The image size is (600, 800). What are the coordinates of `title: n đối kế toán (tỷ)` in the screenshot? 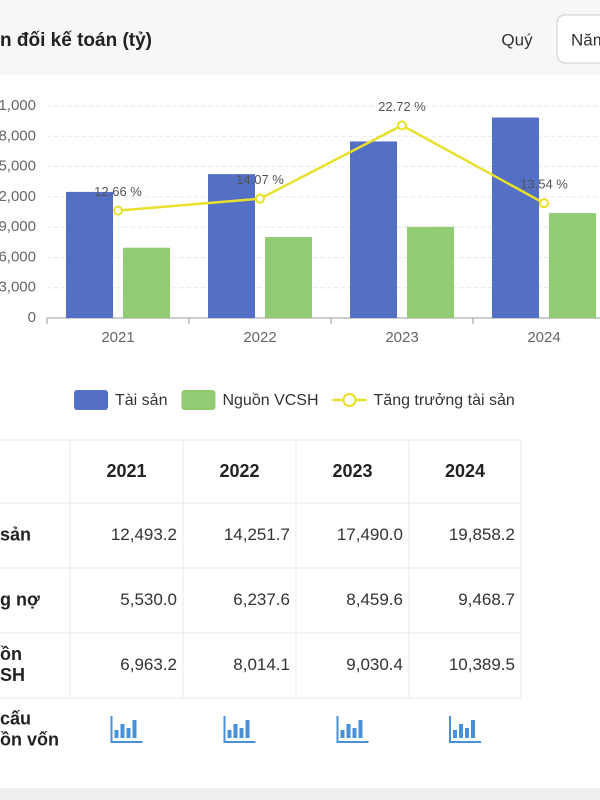 It's located at (76, 40).